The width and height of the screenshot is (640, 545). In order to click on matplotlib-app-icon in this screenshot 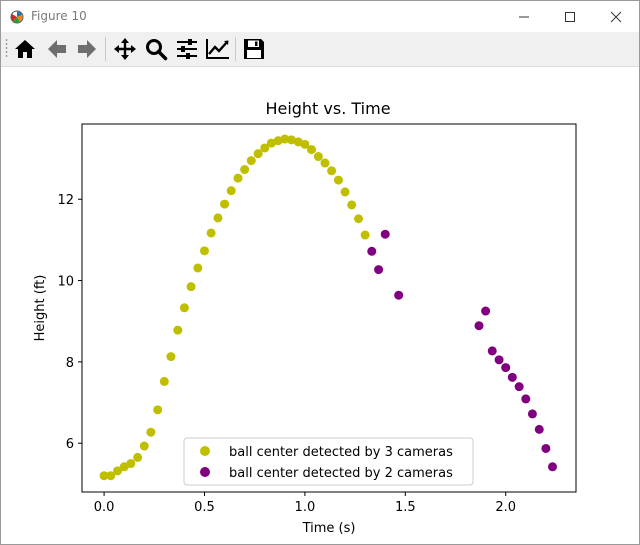, I will do `click(17, 16)`.